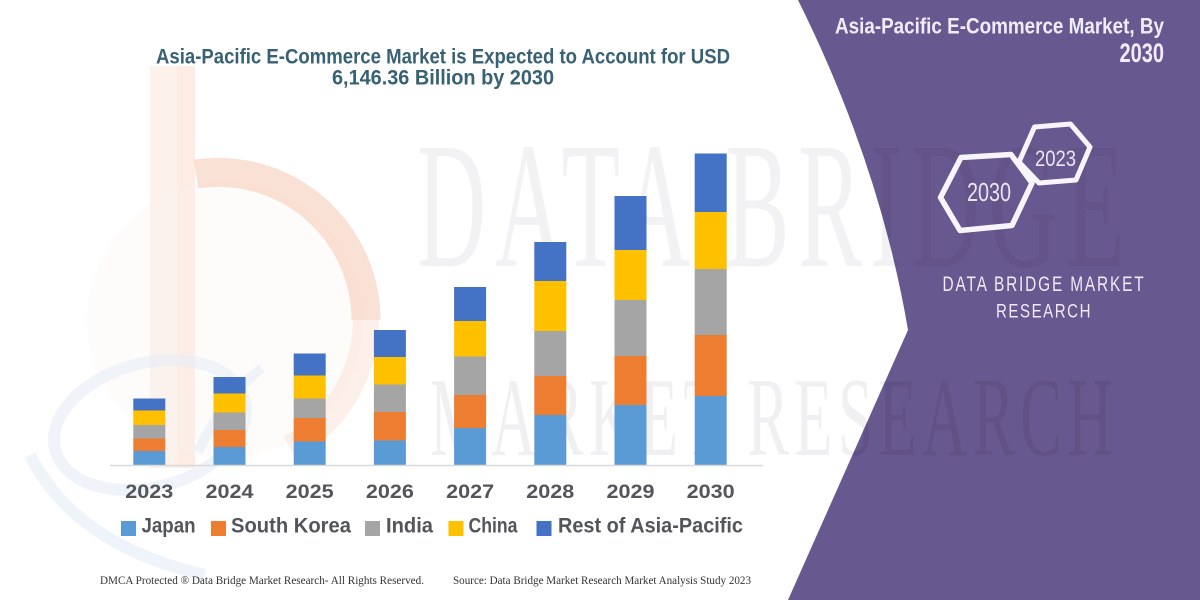 This screenshot has height=600, width=1200. I want to click on svg-text: 6,146.36 Billion by 2030, so click(443, 78).